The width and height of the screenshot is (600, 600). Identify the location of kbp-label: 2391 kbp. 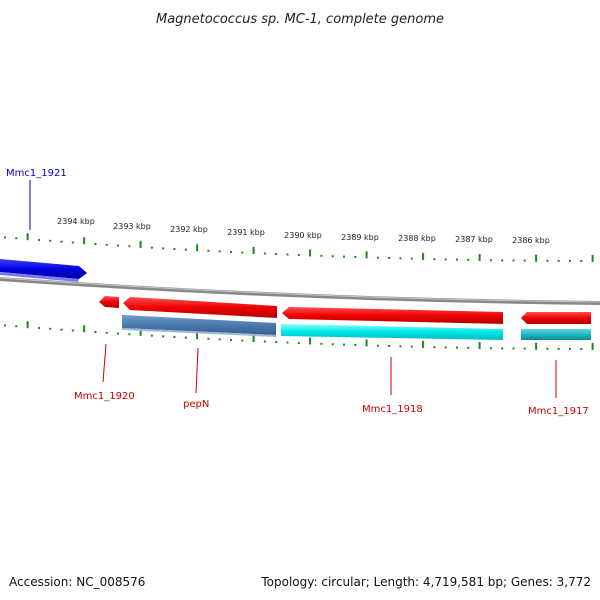
(246, 232).